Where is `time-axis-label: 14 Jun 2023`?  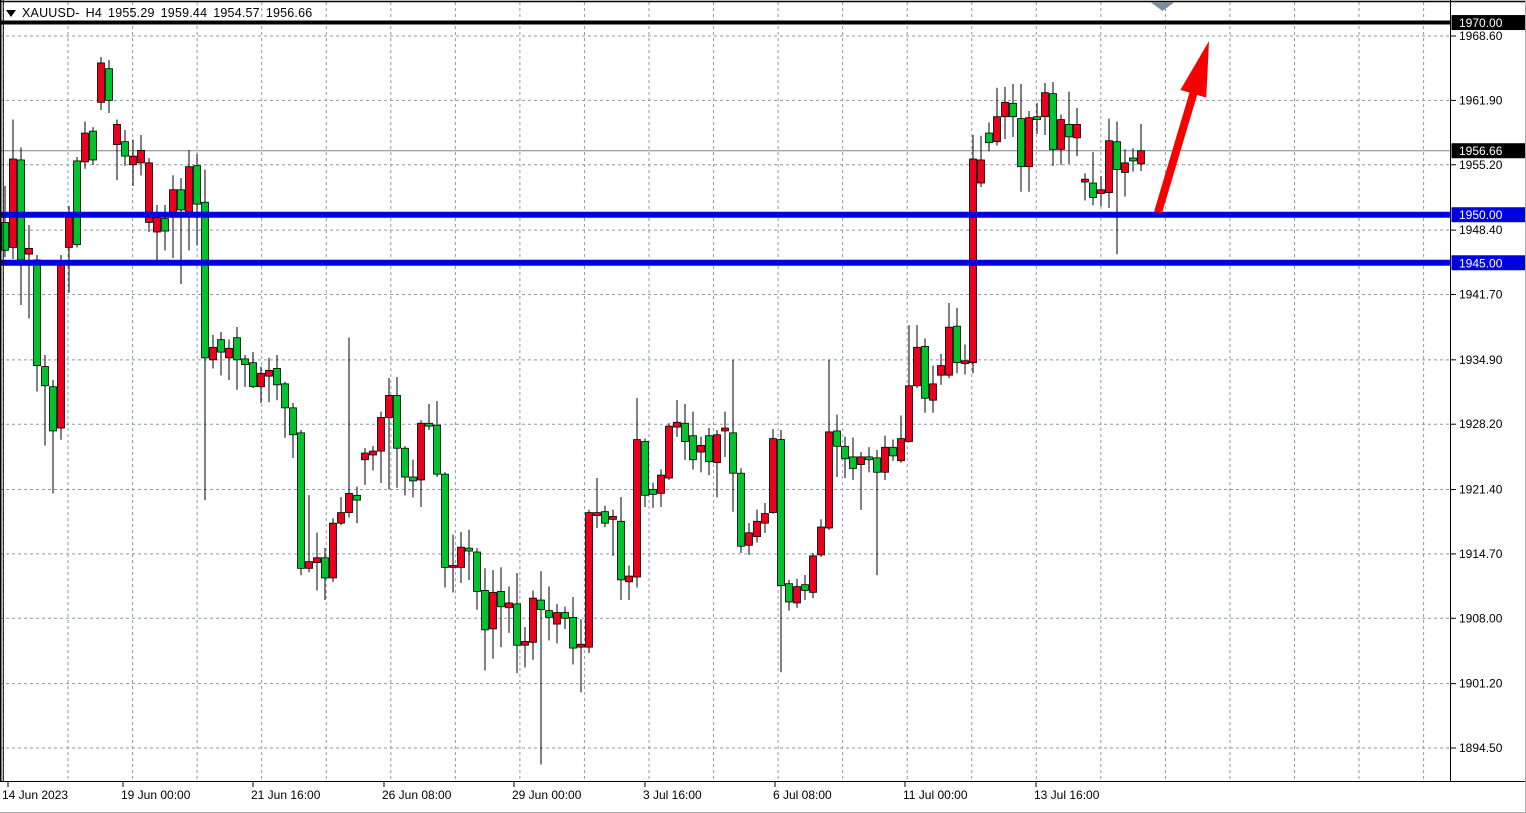 time-axis-label: 14 Jun 2023 is located at coordinates (35, 795).